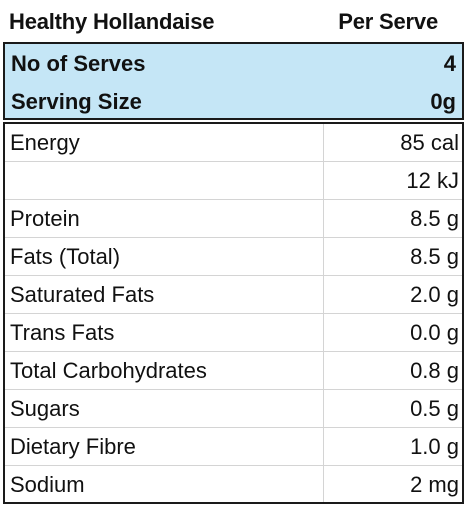 This screenshot has height=509, width=470. I want to click on serving-size-label: Serving Size, so click(76, 101).